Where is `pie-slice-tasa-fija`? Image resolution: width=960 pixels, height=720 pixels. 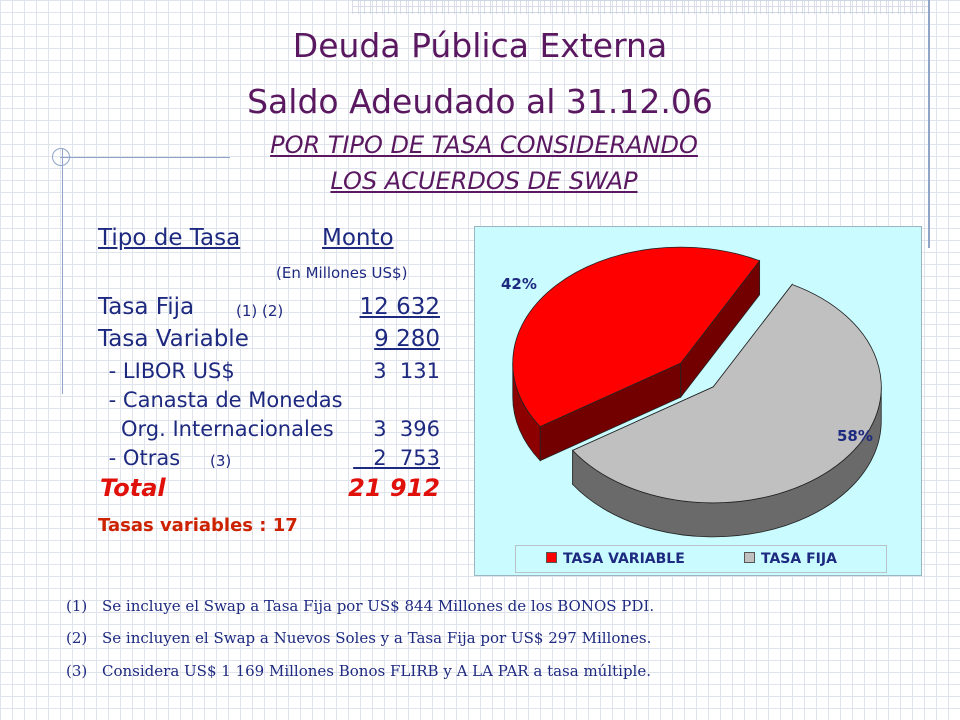 pie-slice-tasa-fija is located at coordinates (726, 410).